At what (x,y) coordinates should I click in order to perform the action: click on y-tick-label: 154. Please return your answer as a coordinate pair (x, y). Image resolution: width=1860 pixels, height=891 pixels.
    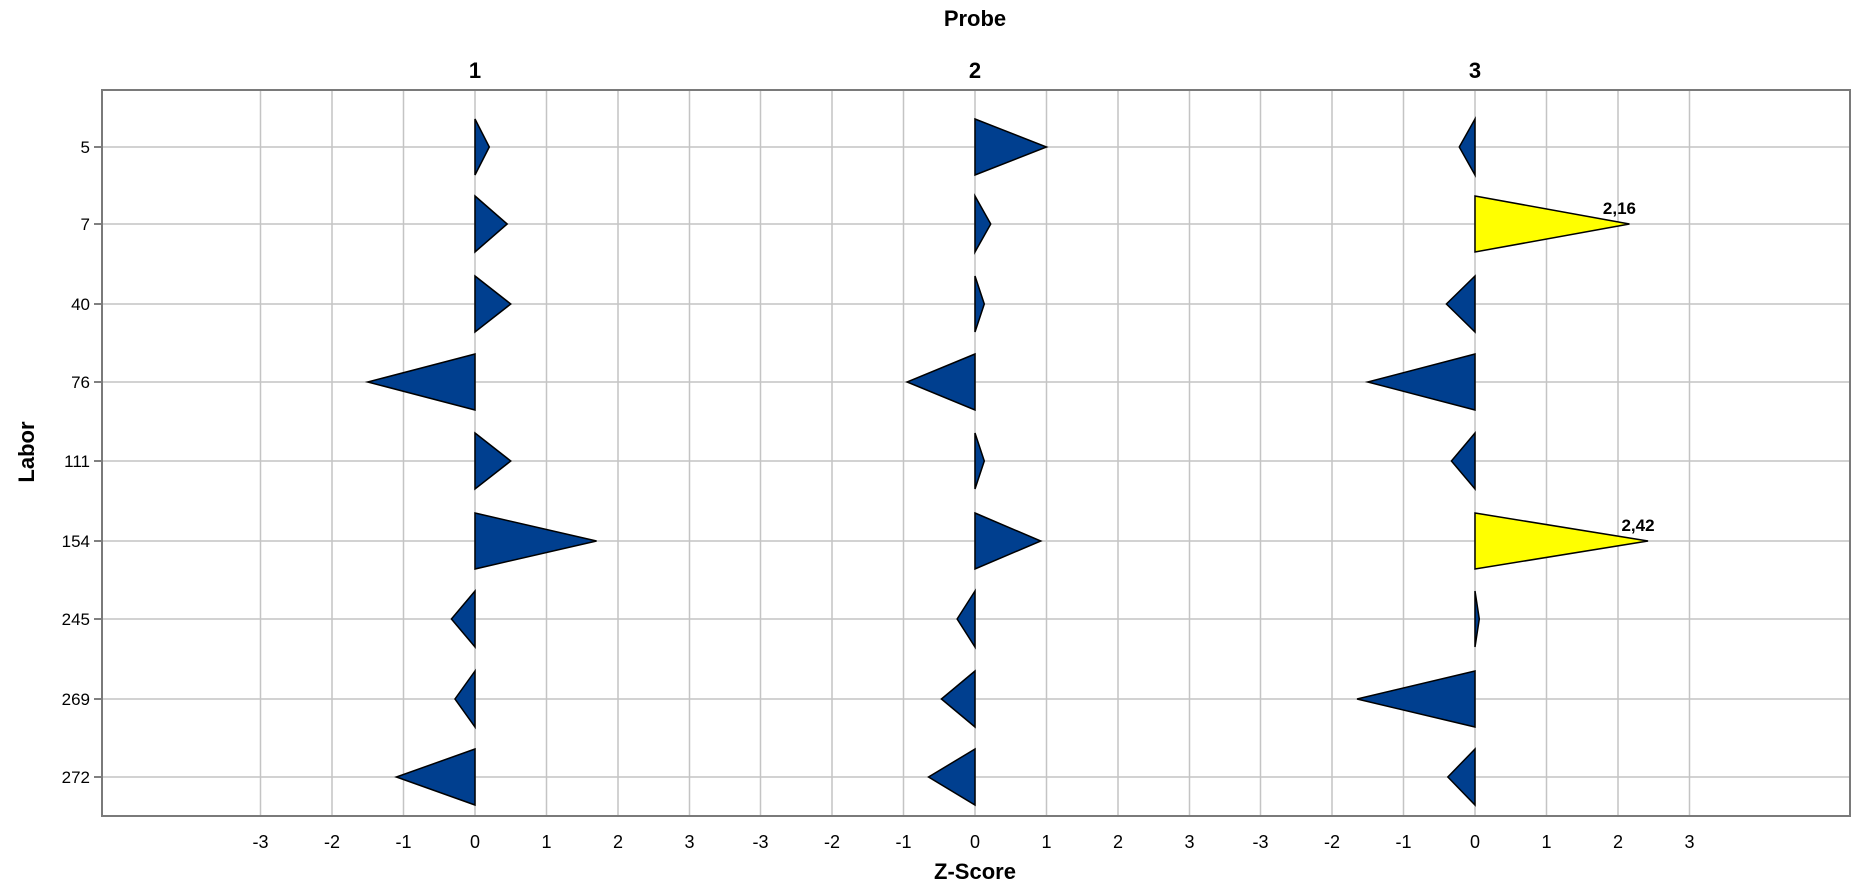
    Looking at the image, I should click on (76, 541).